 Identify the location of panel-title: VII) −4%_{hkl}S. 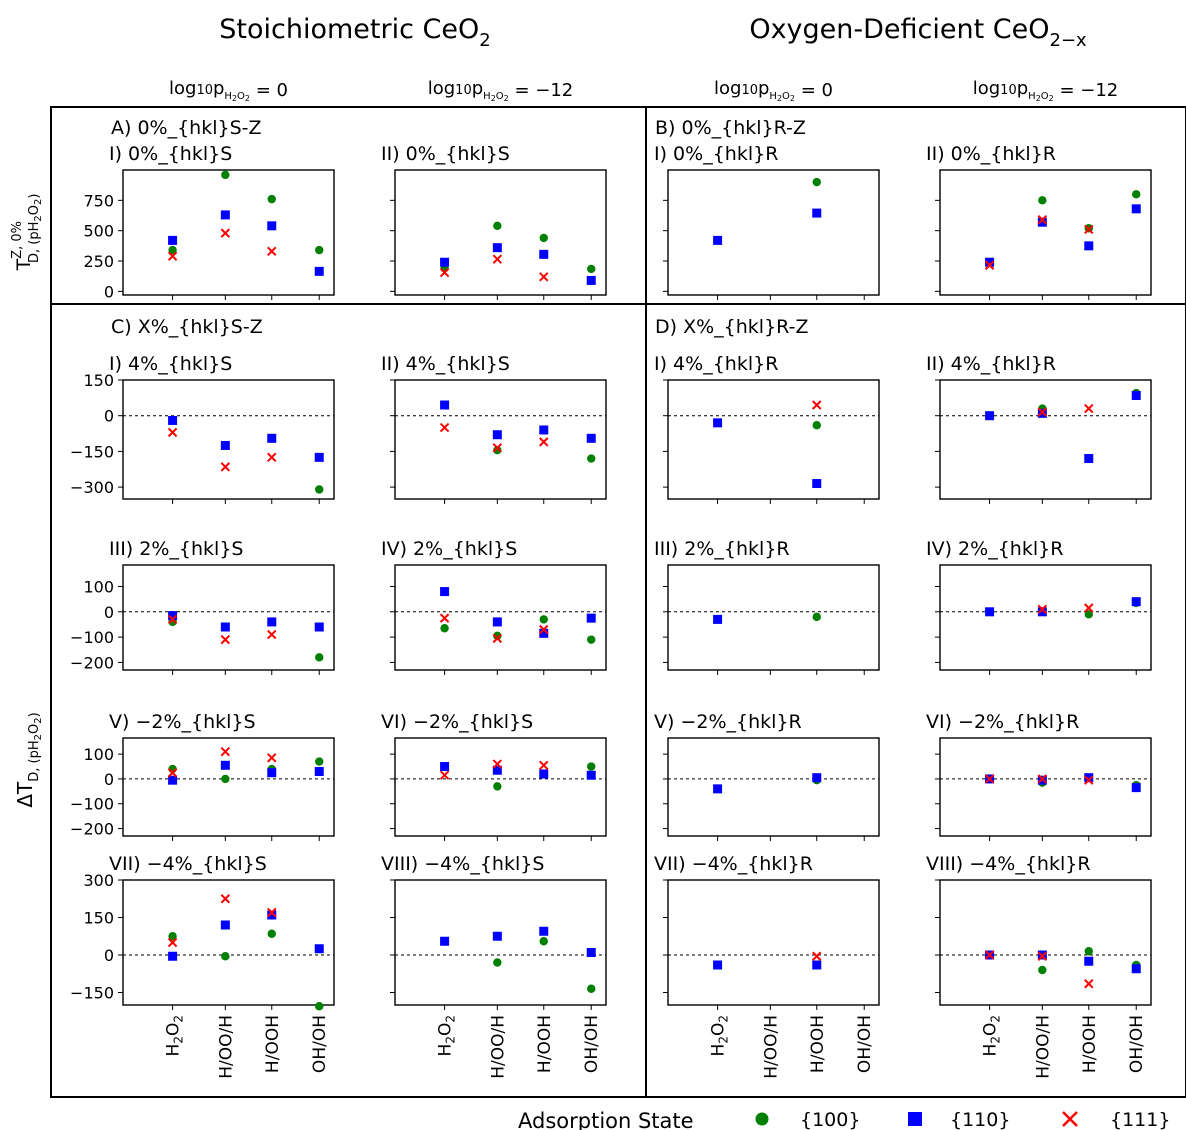
(188, 864).